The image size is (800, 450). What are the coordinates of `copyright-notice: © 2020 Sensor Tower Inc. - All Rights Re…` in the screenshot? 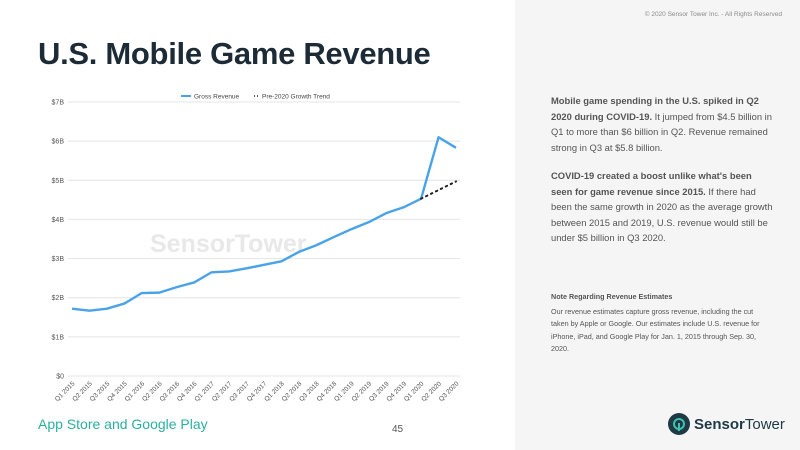 It's located at (713, 14).